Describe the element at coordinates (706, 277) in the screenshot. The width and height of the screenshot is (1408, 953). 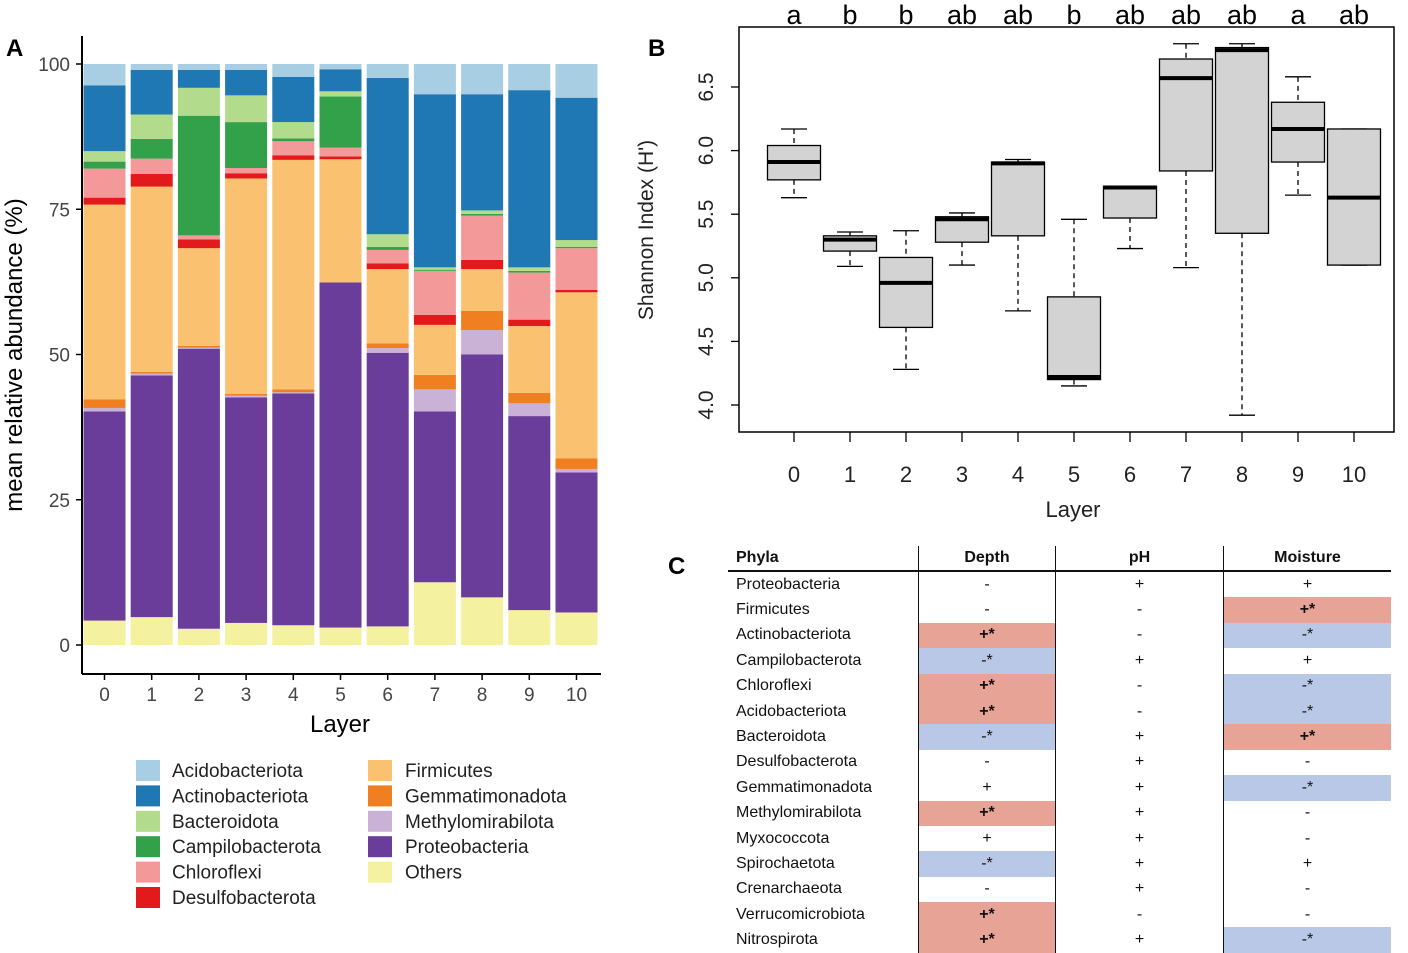
I see `y-tick-label: 5.0` at that location.